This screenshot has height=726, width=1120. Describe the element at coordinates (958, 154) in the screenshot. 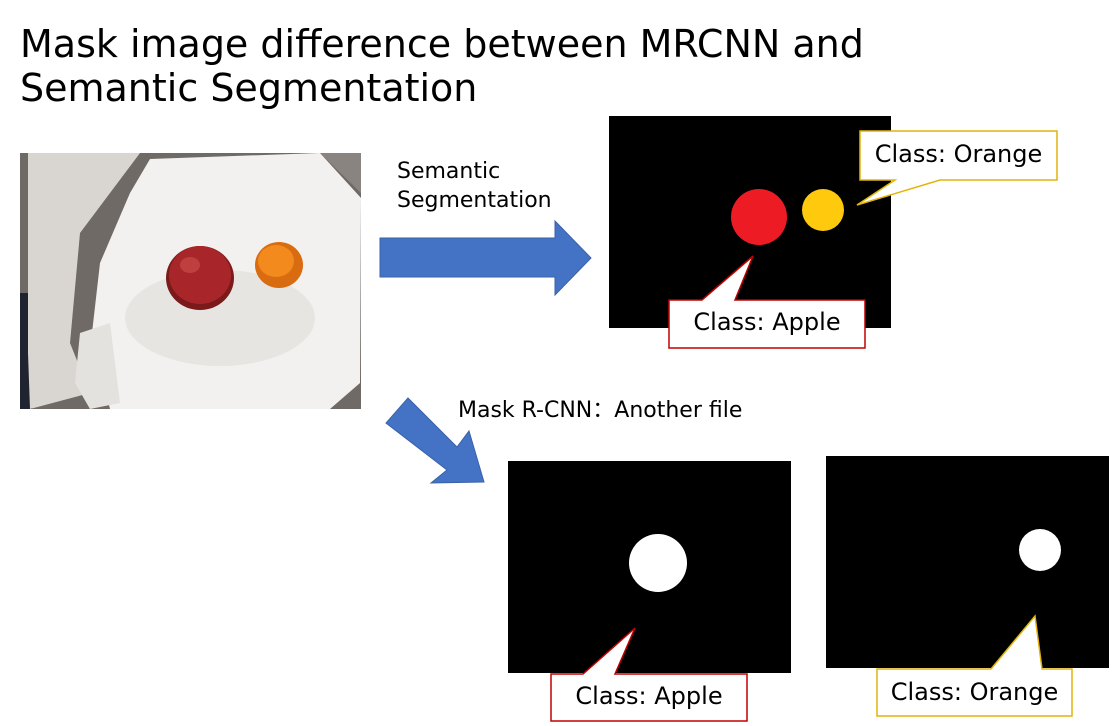

I see `semantic-orange-callout-text: Class: Orange` at that location.